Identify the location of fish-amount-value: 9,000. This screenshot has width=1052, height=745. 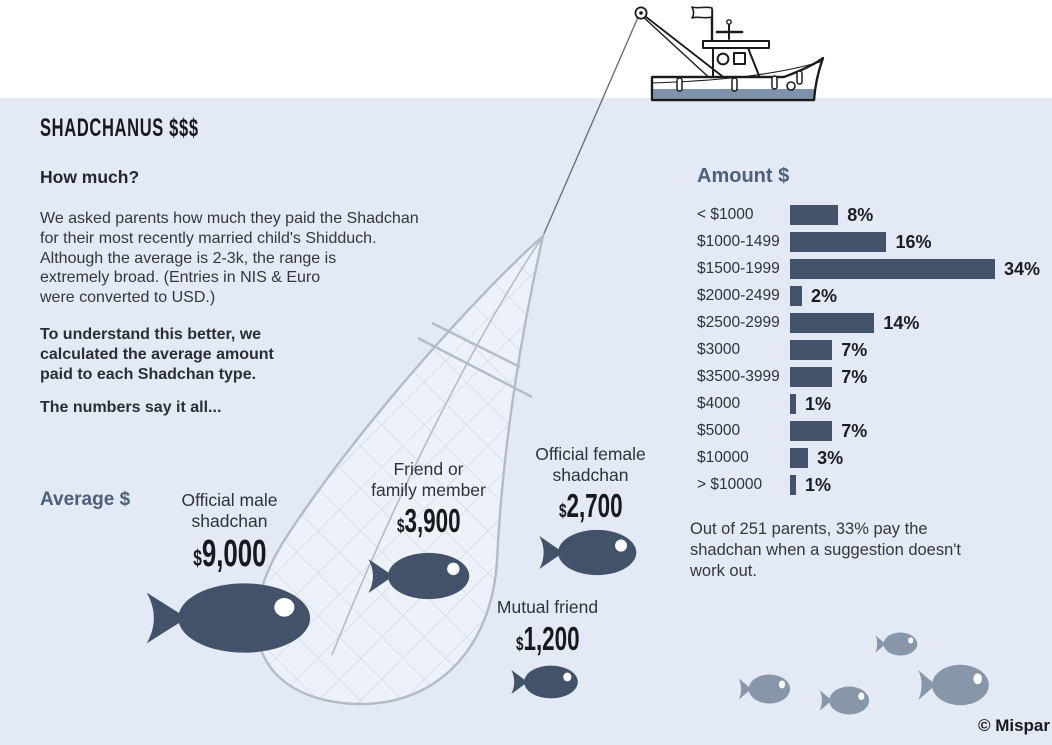
(234, 554).